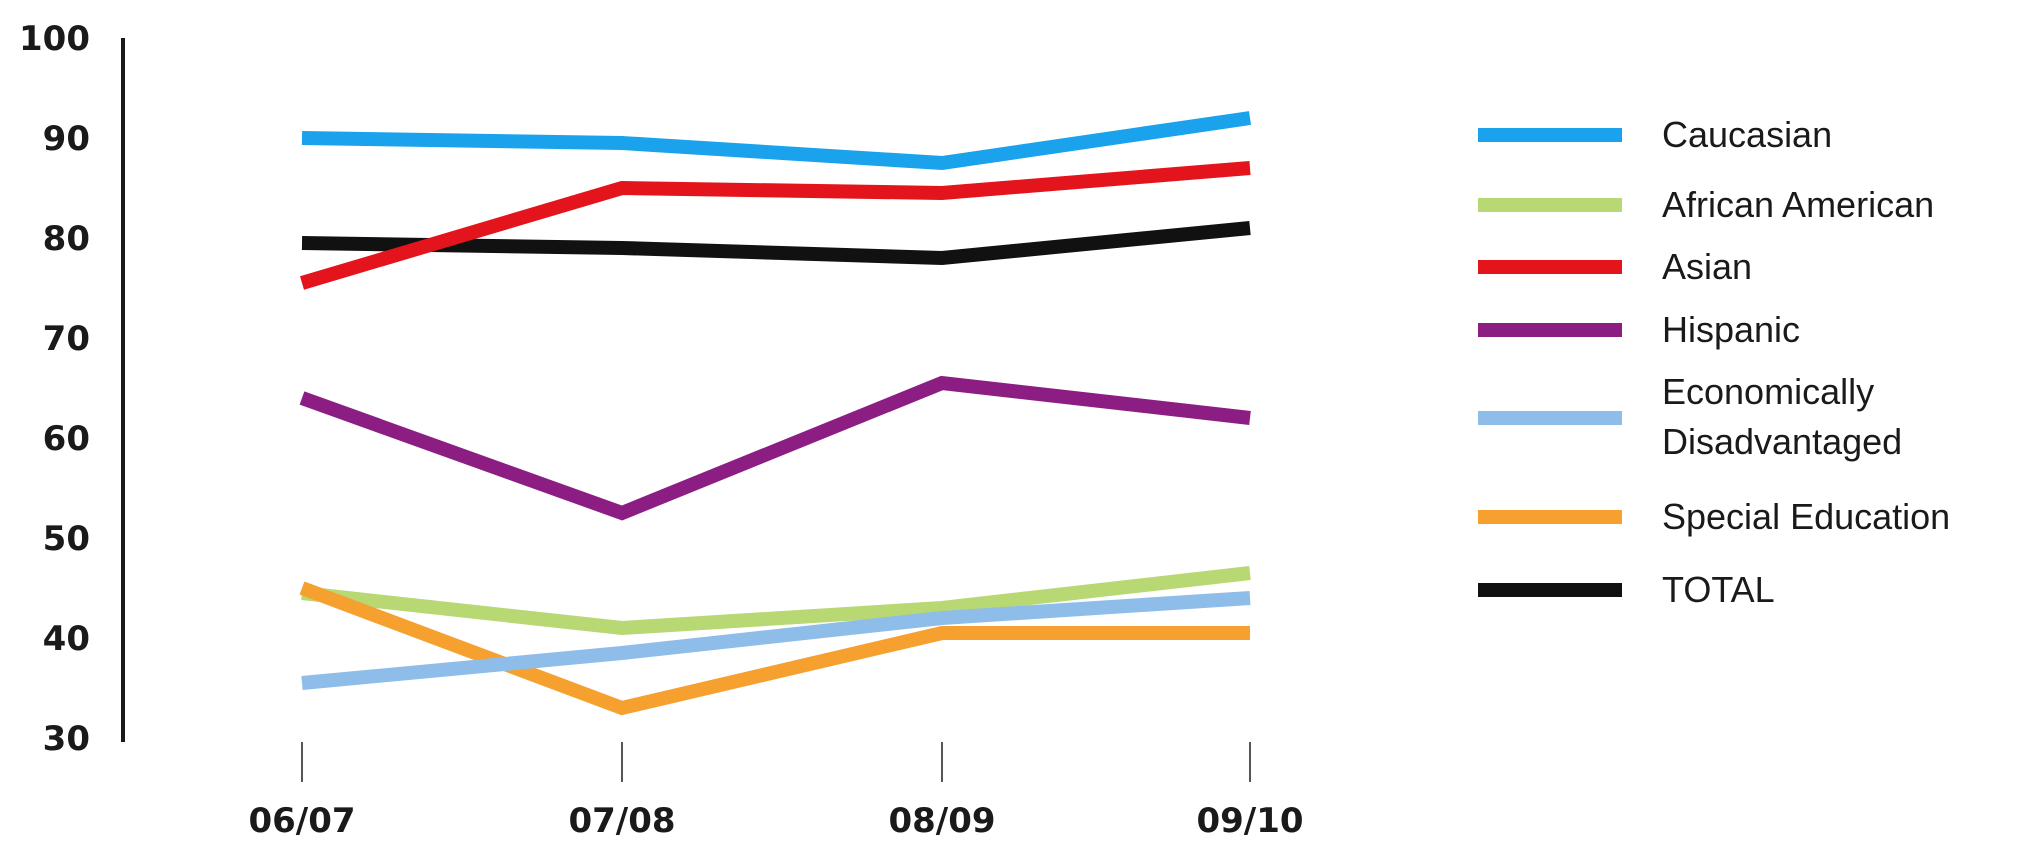 The width and height of the screenshot is (2039, 846). What do you see at coordinates (776, 791) in the screenshot?
I see `x-axis-ticks: 06/07 07/08 08/09 09/10` at bounding box center [776, 791].